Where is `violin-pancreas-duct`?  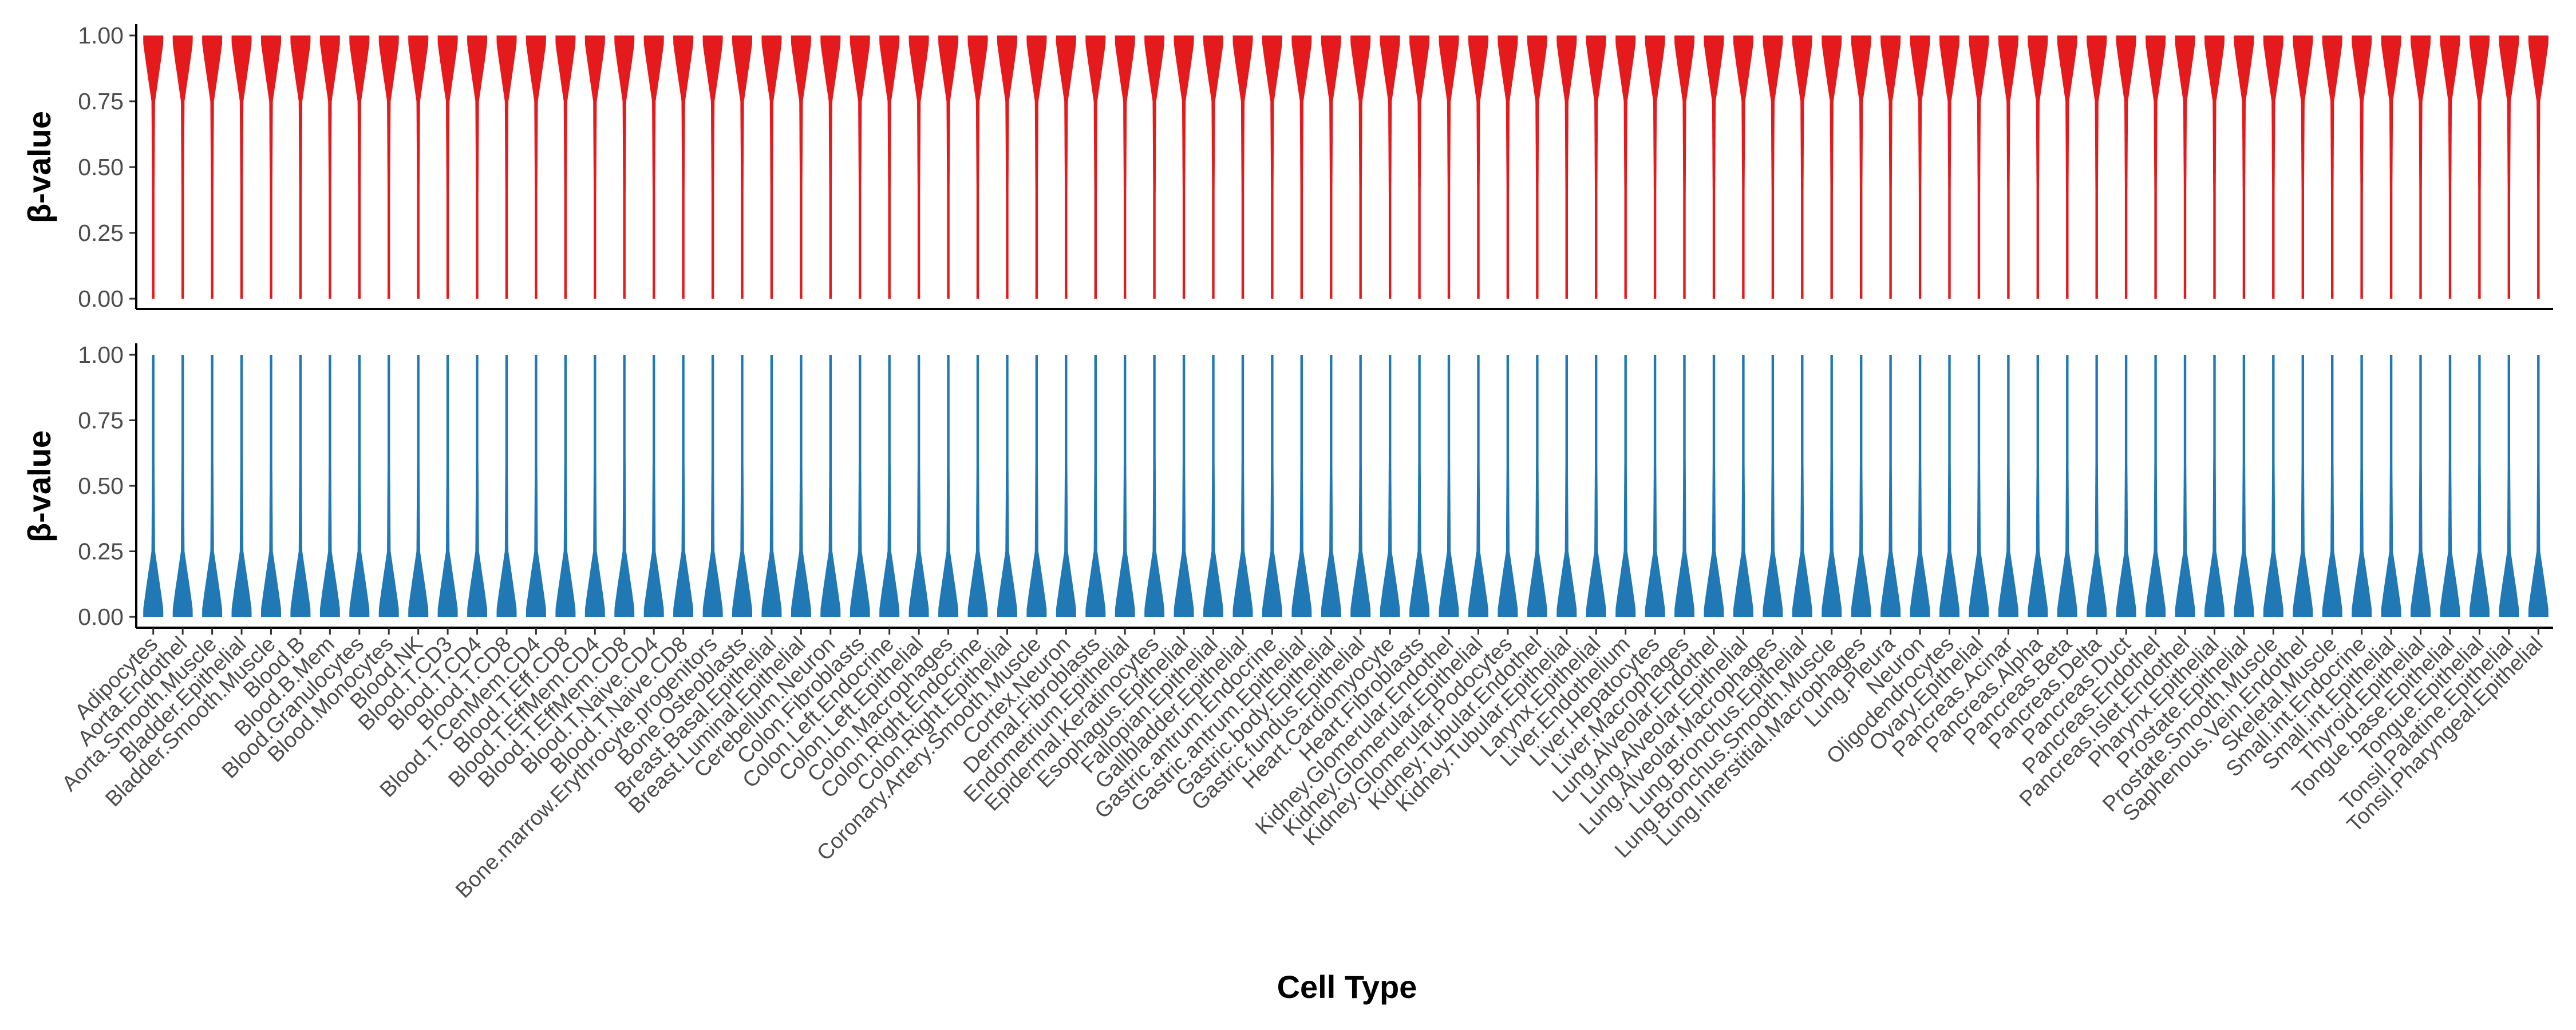
violin-pancreas-duct is located at coordinates (2126, 167).